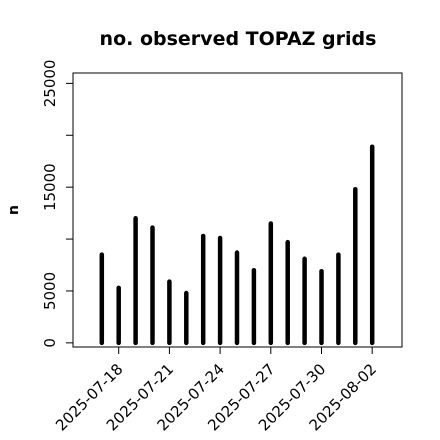 This screenshot has width=440, height=440. I want to click on y-axis-label: n, so click(14, 210).